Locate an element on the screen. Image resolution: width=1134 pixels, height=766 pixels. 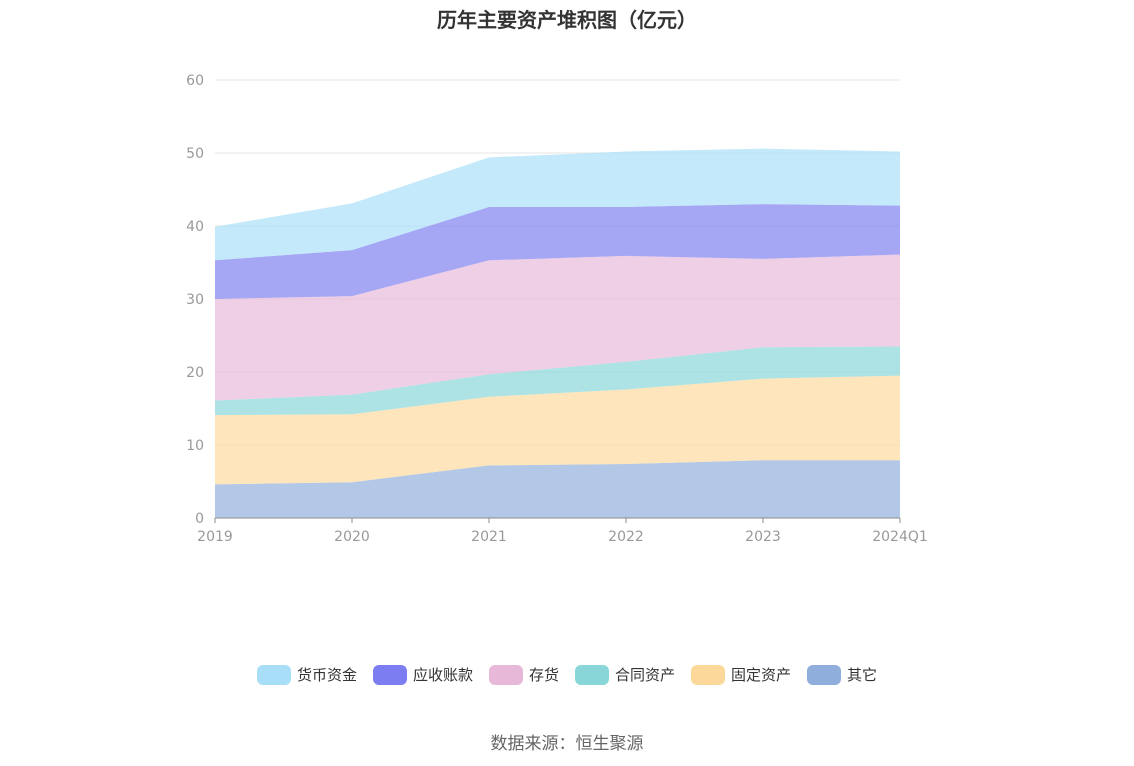
y-tick-label: 60 is located at coordinates (195, 81).